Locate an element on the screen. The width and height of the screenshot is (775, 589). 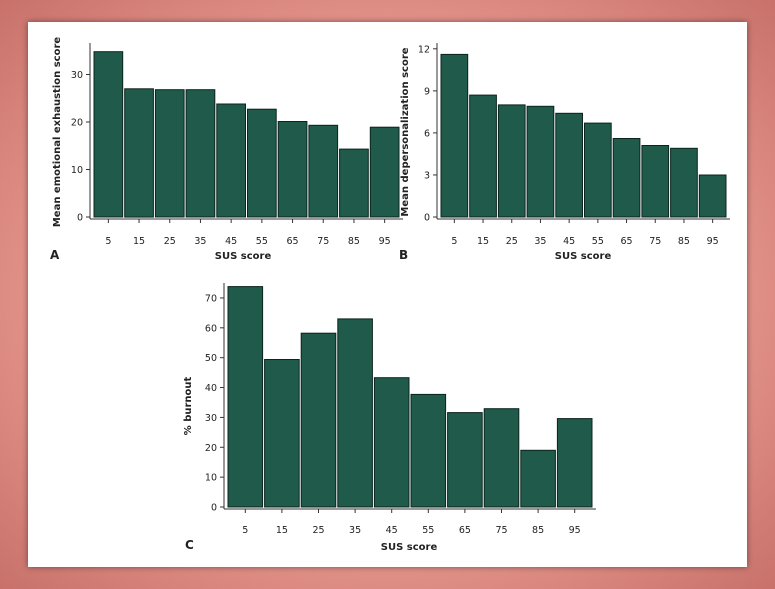
y-tick-label: 40 is located at coordinates (211, 388).